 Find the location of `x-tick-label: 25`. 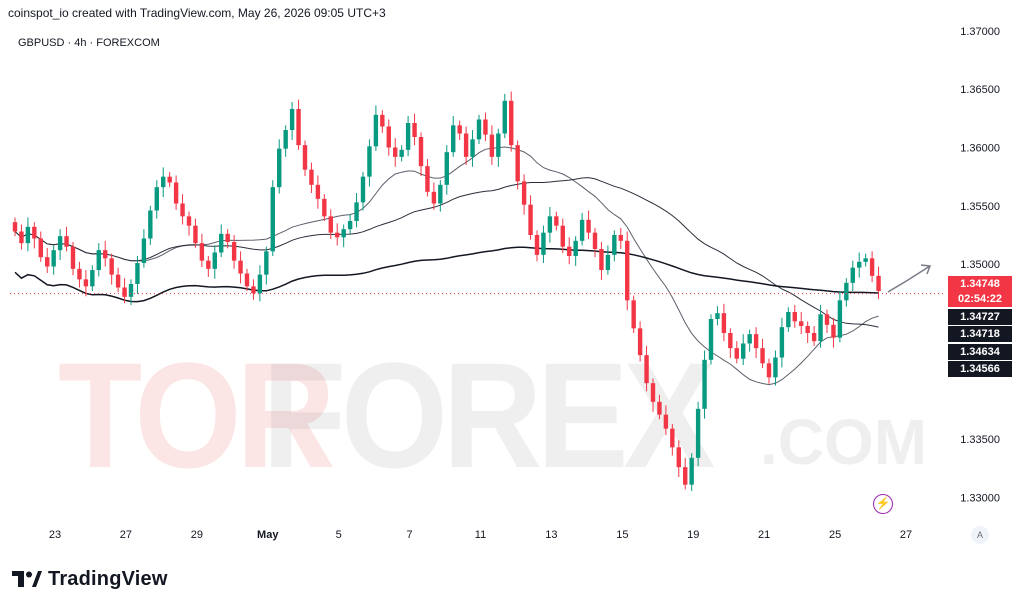

x-tick-label: 25 is located at coordinates (835, 535).